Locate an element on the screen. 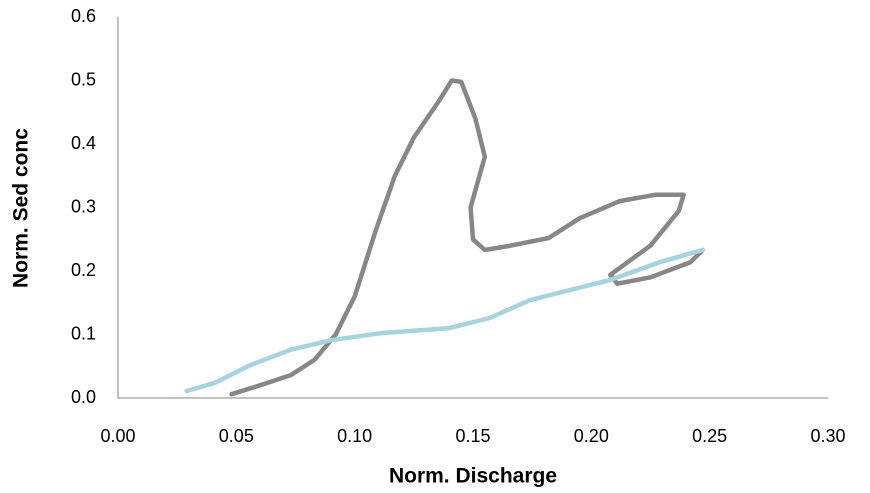  y-tick-label: 0.6 is located at coordinates (83, 16).